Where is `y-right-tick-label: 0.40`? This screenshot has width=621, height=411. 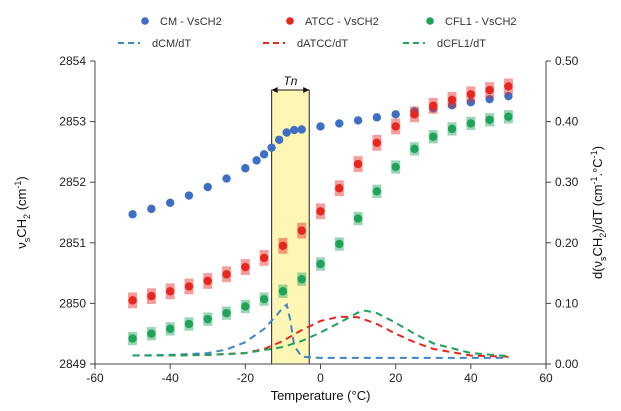 y-right-tick-label: 0.40 is located at coordinates (567, 122).